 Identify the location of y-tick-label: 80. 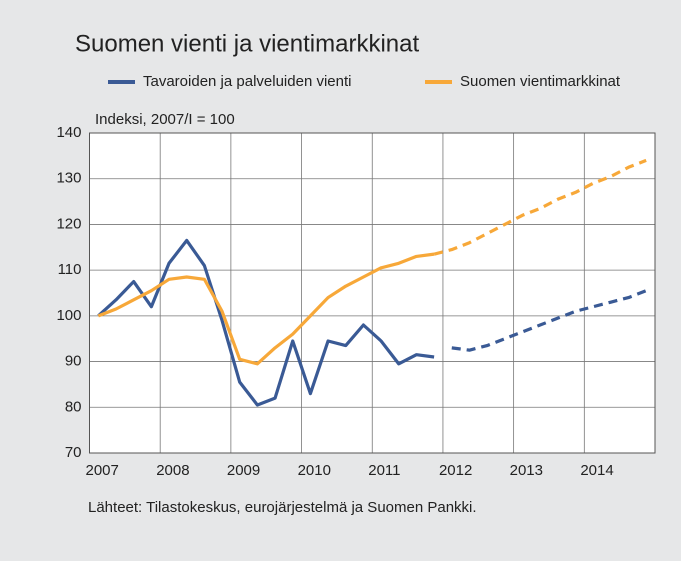
(73, 406).